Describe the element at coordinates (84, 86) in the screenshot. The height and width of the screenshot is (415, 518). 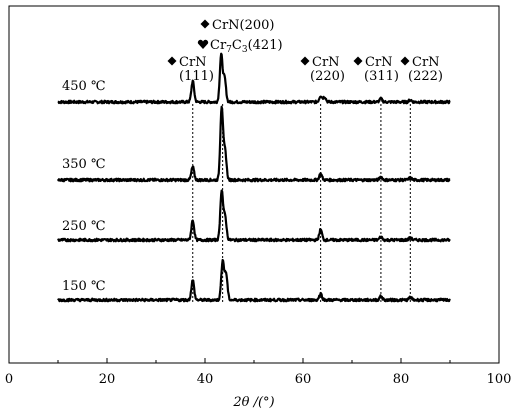
I see `series-label: 450 ℃` at that location.